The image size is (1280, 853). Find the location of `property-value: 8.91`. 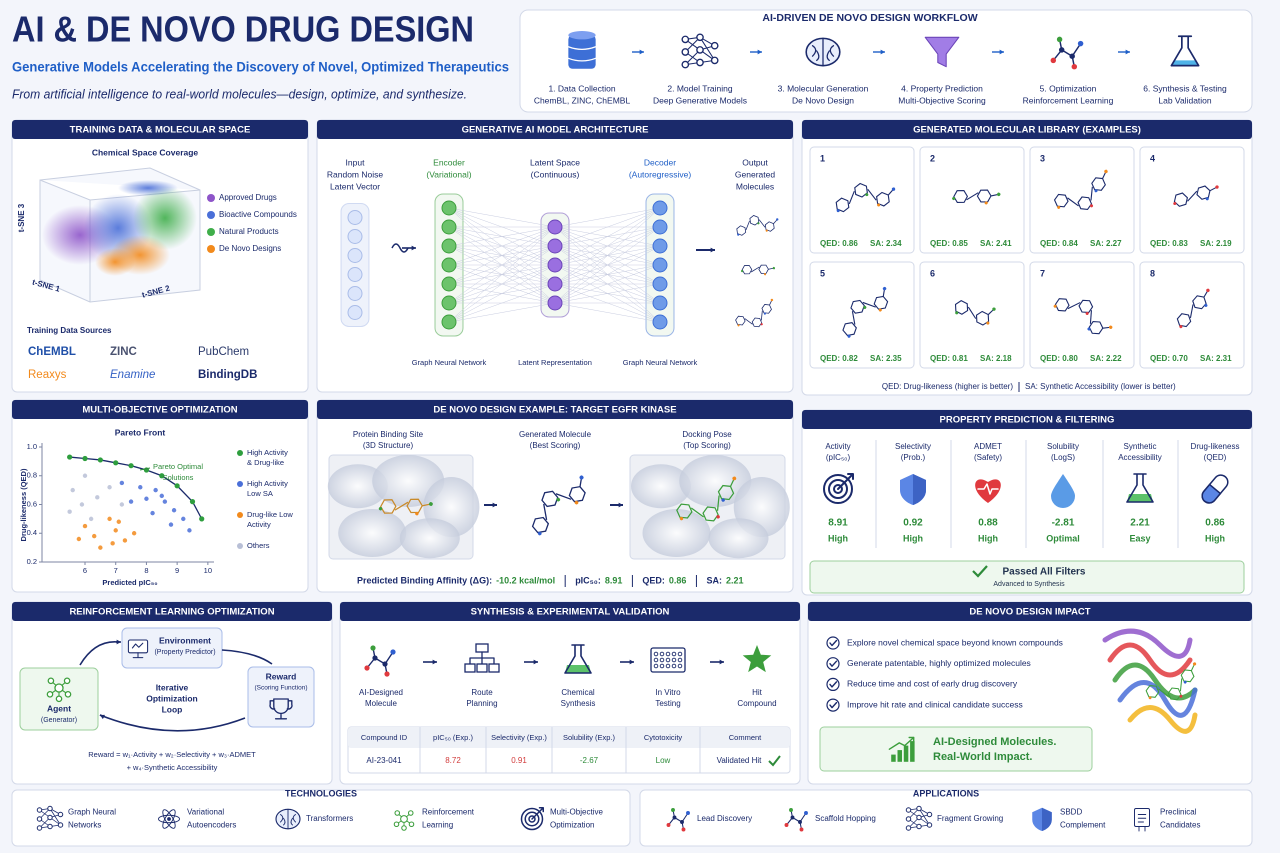

property-value: 8.91 is located at coordinates (838, 523).